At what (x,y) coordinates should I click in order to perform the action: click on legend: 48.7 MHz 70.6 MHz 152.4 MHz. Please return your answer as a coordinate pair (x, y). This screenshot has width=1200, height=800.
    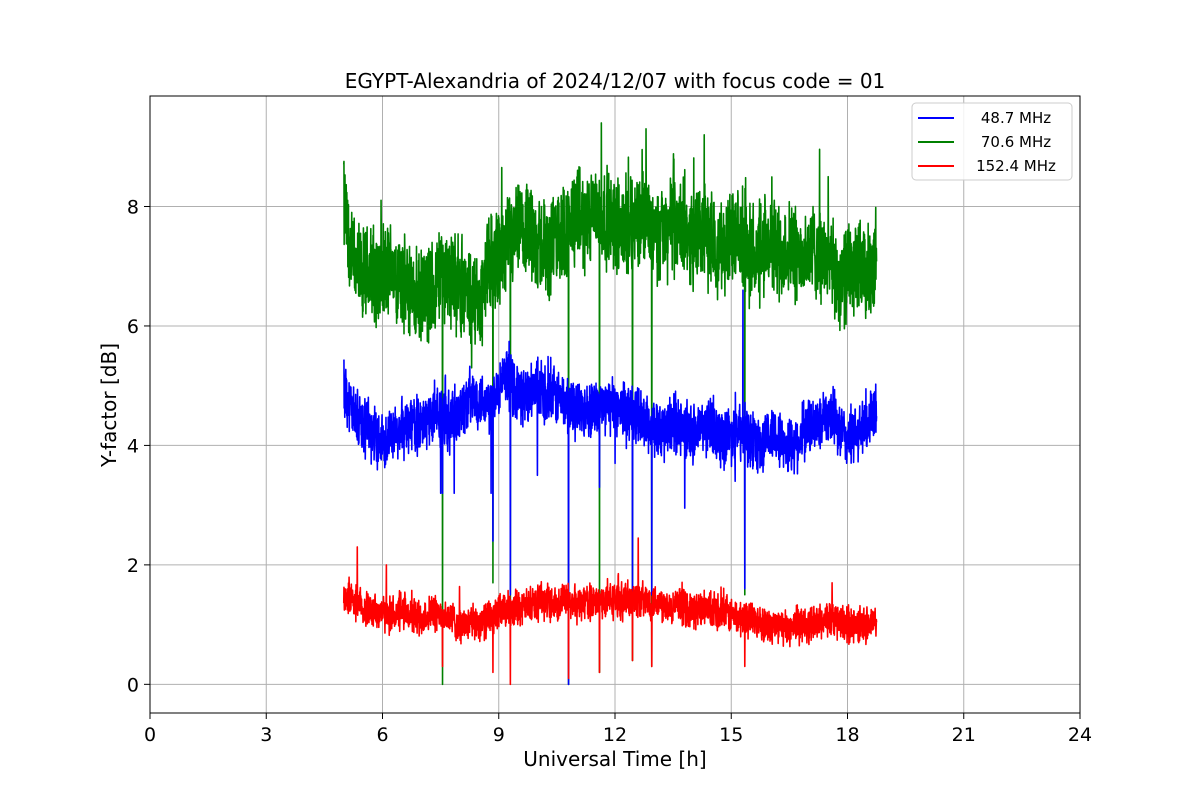
    Looking at the image, I should click on (992, 141).